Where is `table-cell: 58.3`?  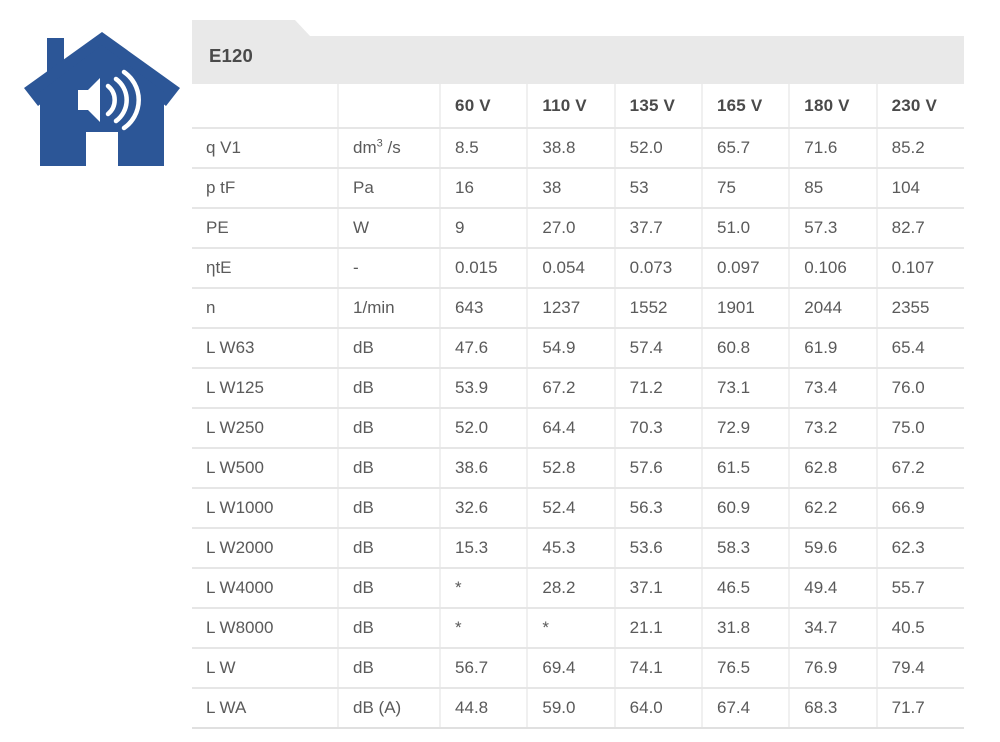 table-cell: 58.3 is located at coordinates (746, 548).